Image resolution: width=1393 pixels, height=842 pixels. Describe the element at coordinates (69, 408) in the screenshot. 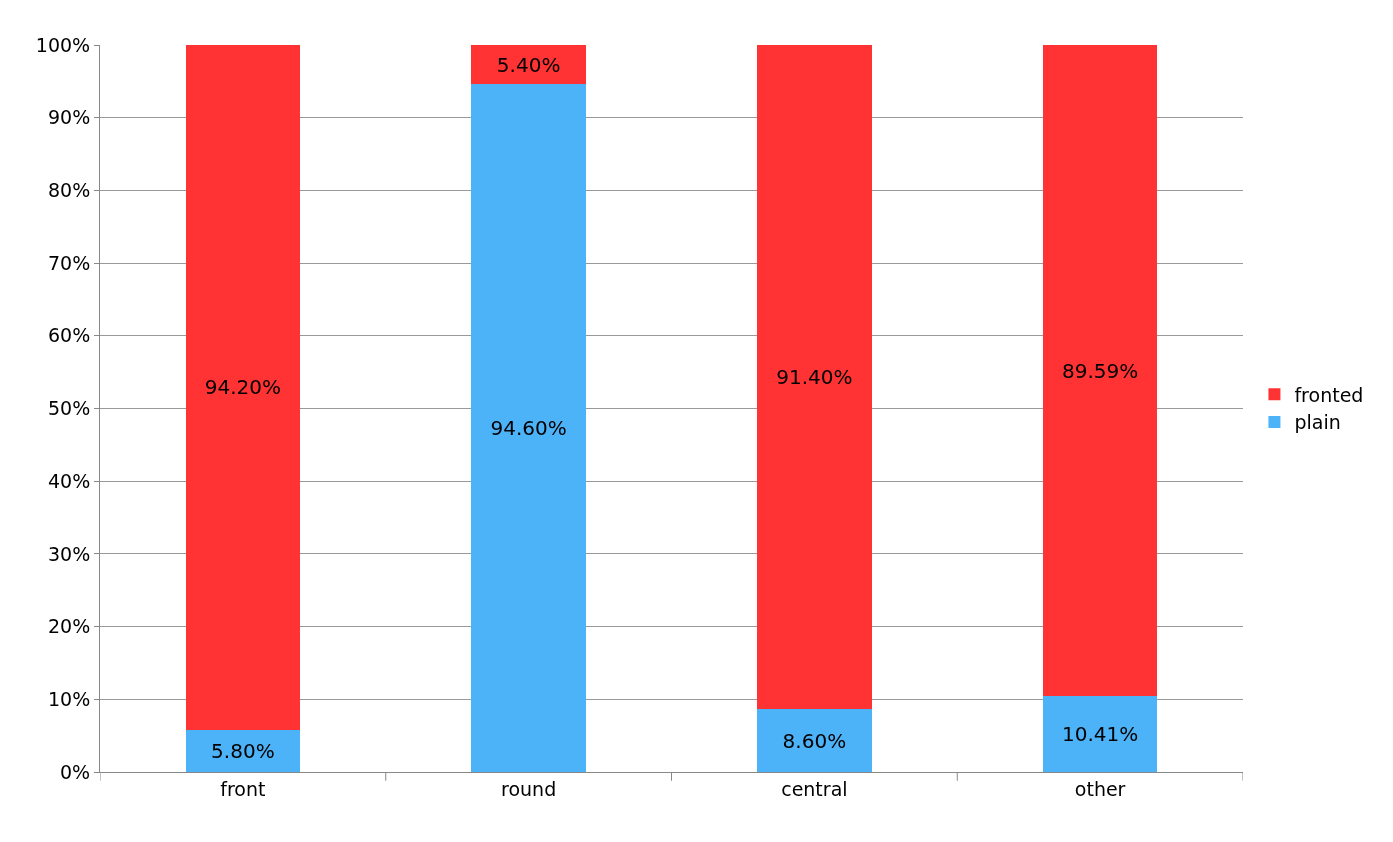

I see `y-tick-label: 50%` at that location.